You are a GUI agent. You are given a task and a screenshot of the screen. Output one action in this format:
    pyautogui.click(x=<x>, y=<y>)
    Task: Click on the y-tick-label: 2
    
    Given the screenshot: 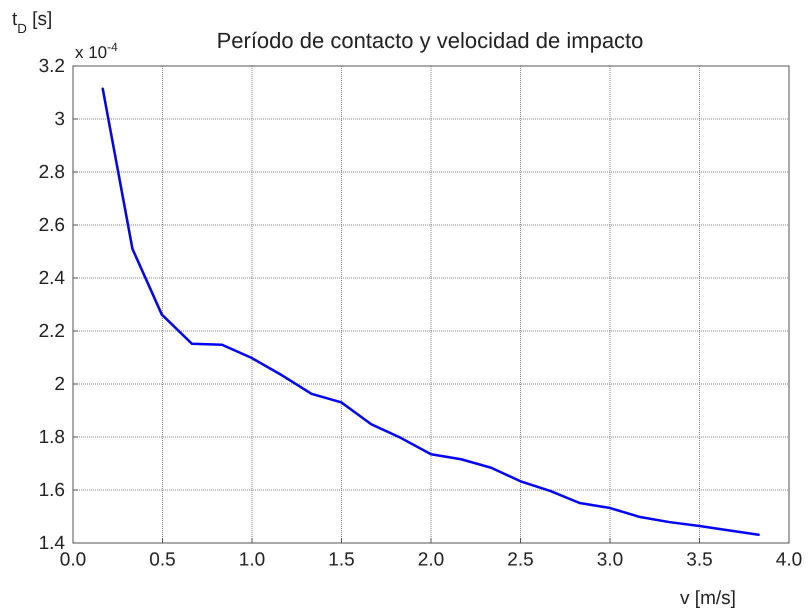 What is the action you would take?
    pyautogui.click(x=59, y=385)
    